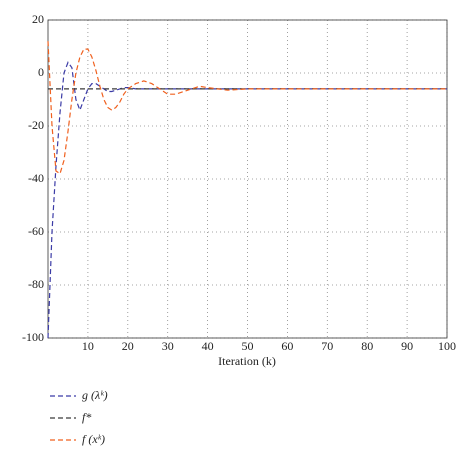  What do you see at coordinates (36, 284) in the screenshot?
I see `y-tick-label: -80` at bounding box center [36, 284].